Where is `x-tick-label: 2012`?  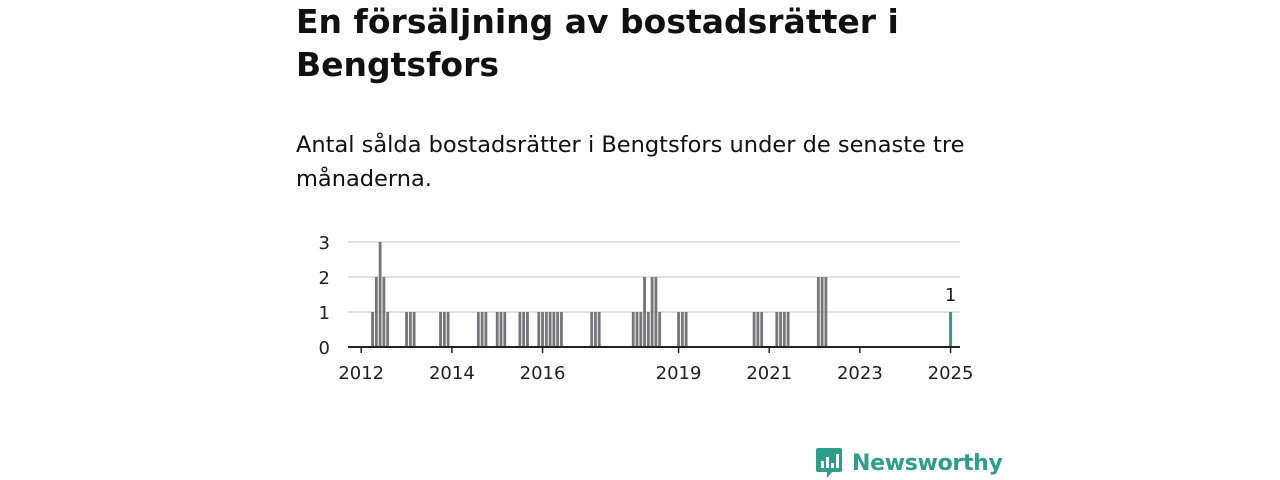
x-tick-label: 2012 is located at coordinates (361, 373).